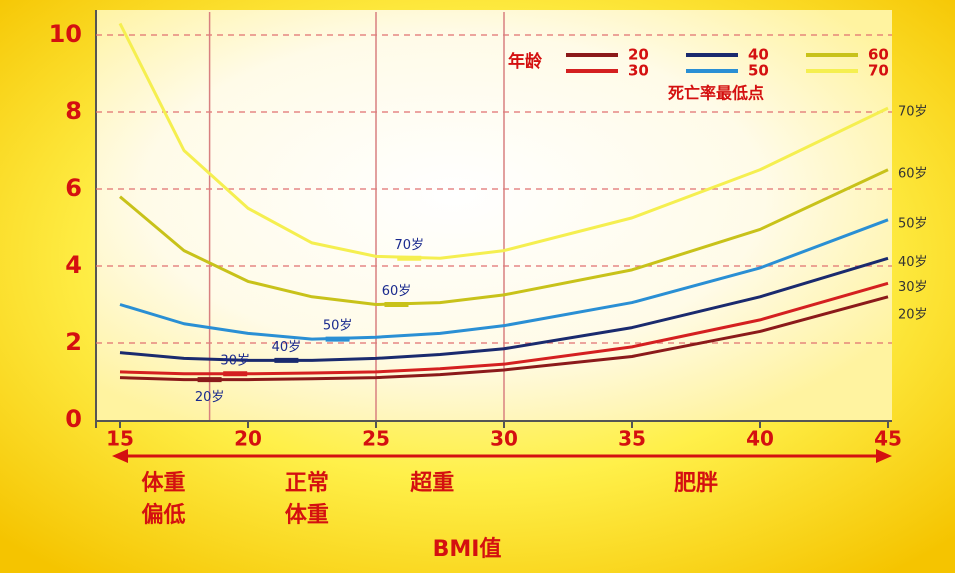 The image size is (955, 573). What do you see at coordinates (638, 55) in the screenshot?
I see `legend-label: 20` at bounding box center [638, 55].